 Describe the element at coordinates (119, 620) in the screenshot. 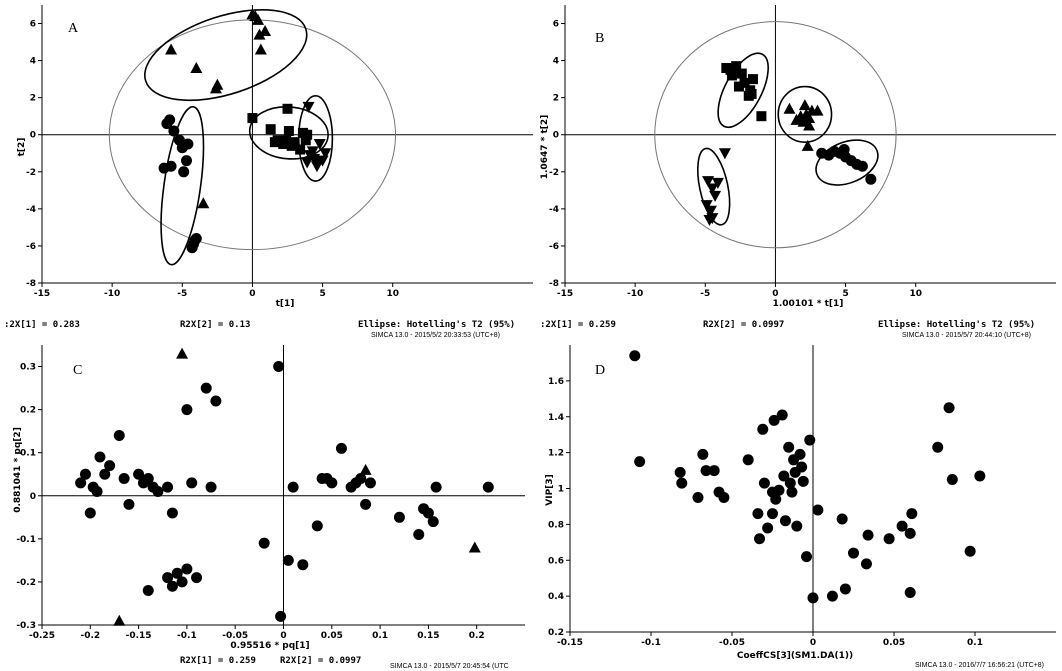

I see `panel-c-point-triangle` at that location.